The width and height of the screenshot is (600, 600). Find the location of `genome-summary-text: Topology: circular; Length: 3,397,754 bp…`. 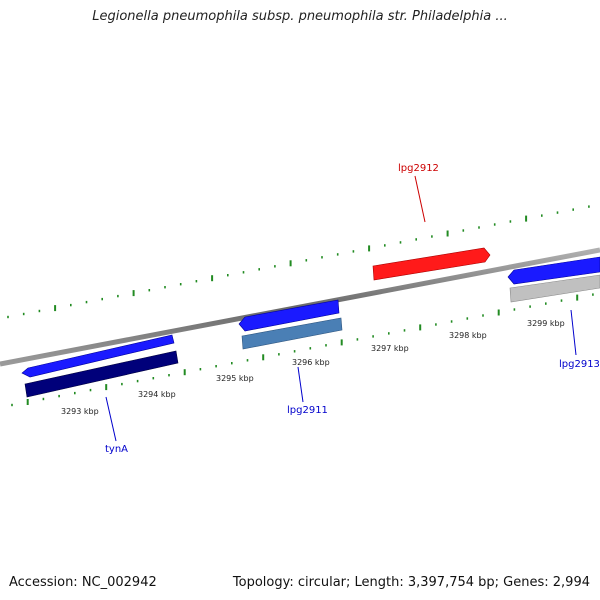

genome-summary-text: Topology: circular; Length: 3,397,754 bp… is located at coordinates (411, 582).